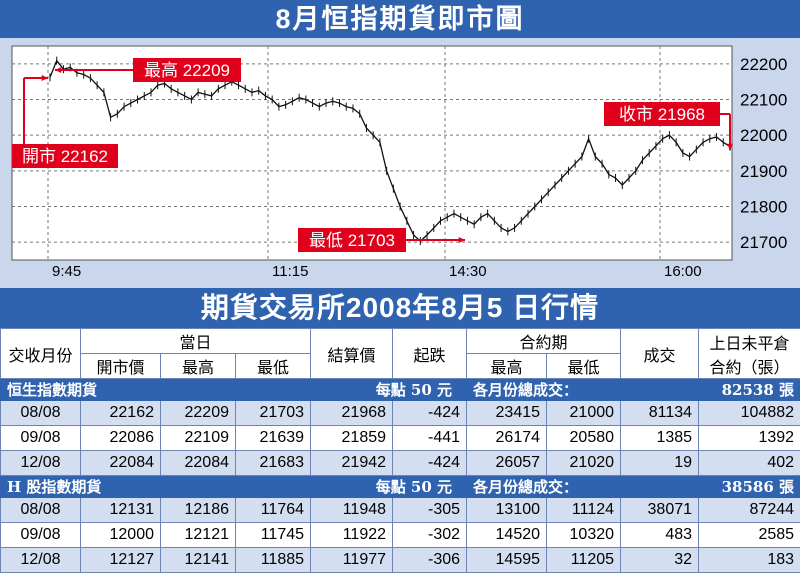 Image resolution: width=800 pixels, height=578 pixels. What do you see at coordinates (507, 413) in the screenshot?
I see `row-value: 23415` at bounding box center [507, 413].